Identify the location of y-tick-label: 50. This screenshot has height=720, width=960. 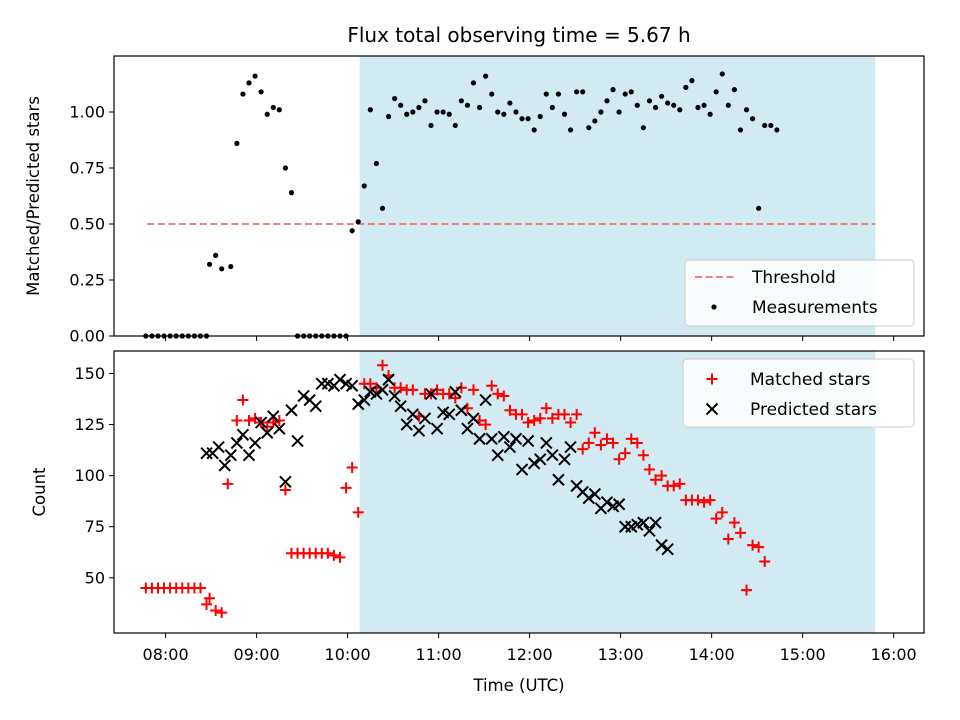
(95, 577).